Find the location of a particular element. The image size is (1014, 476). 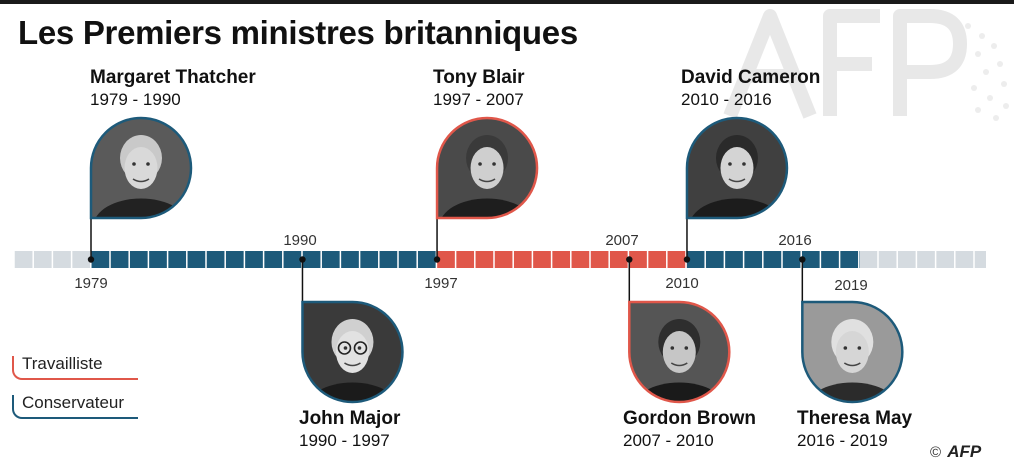

credit: © AFP is located at coordinates (955, 452).